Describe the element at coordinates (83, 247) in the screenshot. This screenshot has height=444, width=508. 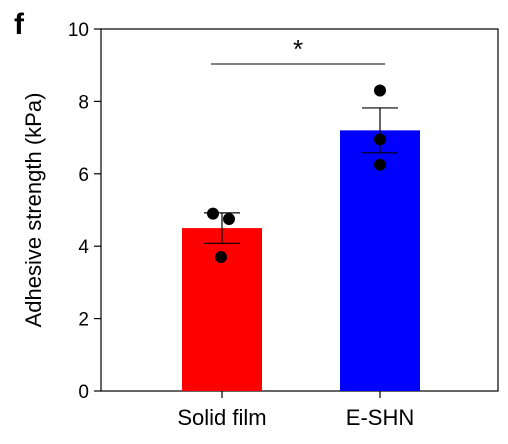
I see `y-tick-label: 4` at that location.